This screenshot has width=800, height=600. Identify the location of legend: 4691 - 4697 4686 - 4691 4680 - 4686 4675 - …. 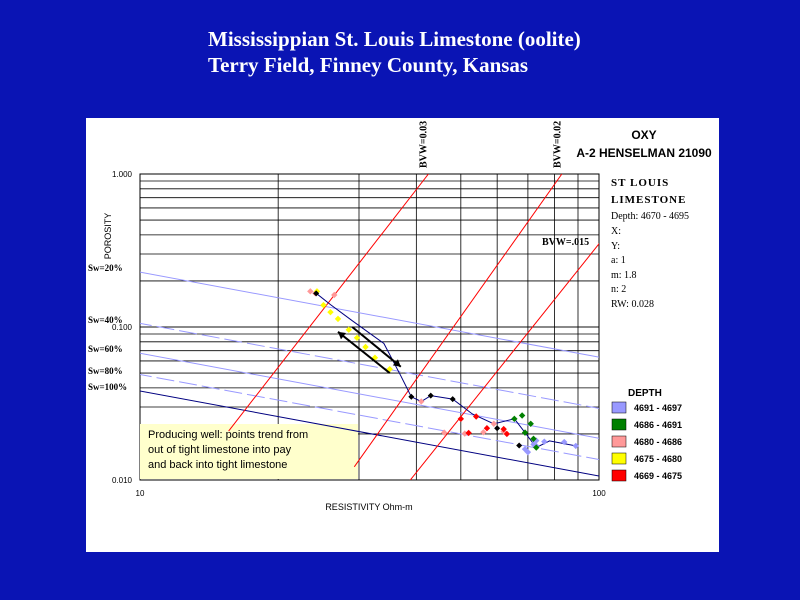
(646, 441).